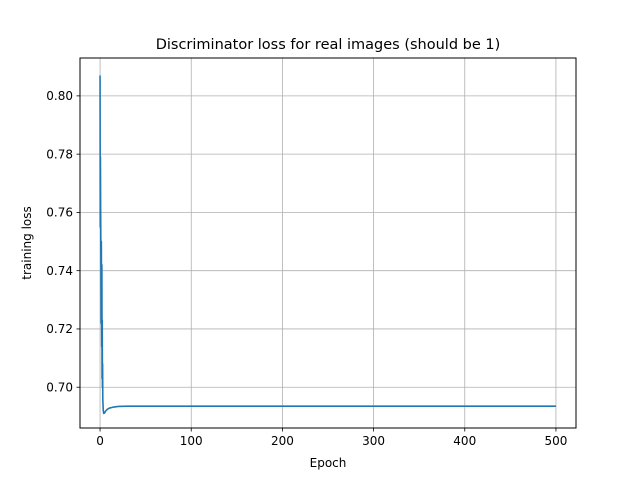 Image resolution: width=640 pixels, height=480 pixels. What do you see at coordinates (282, 441) in the screenshot?
I see `x-tick-label: 200` at bounding box center [282, 441].